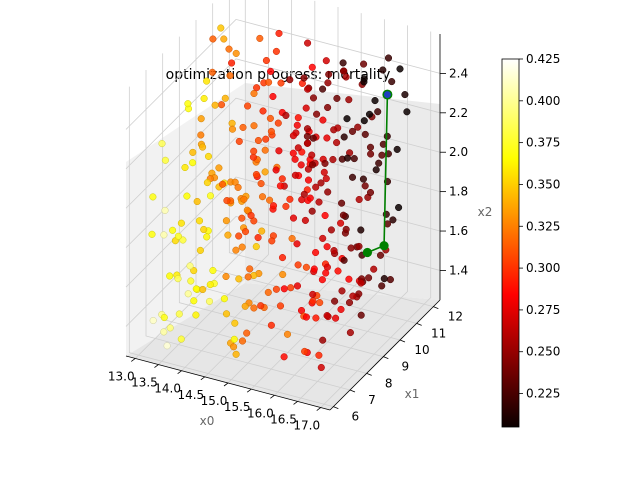 This screenshot has width=640, height=480. I want to click on y-tick-label: 6, so click(356, 417).